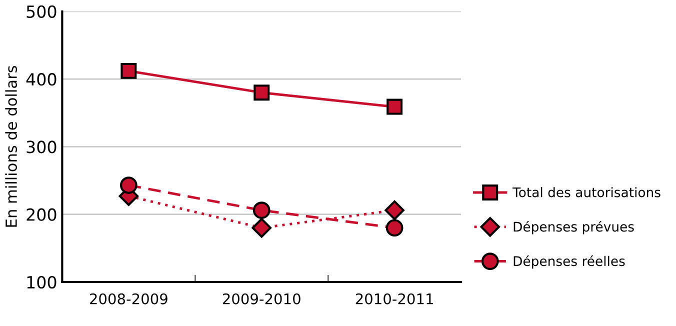 The width and height of the screenshot is (676, 326). What do you see at coordinates (41, 282) in the screenshot?
I see `y-tick-label: 100` at bounding box center [41, 282].